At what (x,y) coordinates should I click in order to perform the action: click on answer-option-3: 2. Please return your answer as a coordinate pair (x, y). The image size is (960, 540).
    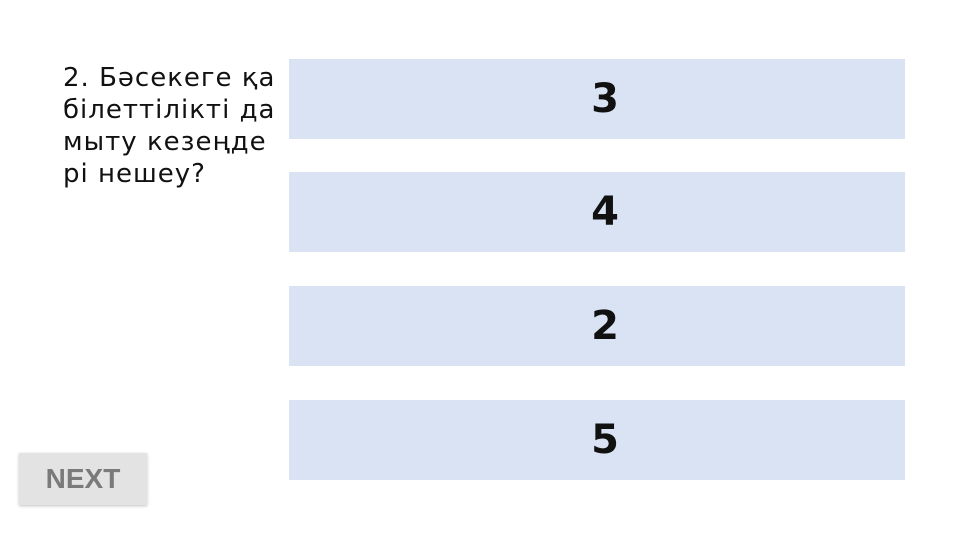
    Looking at the image, I should click on (597, 326).